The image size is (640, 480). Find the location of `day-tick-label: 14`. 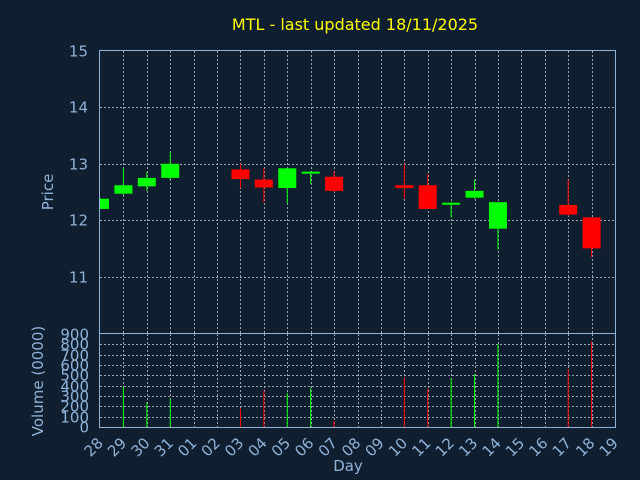

day-tick-label: 14 is located at coordinates (492, 447).